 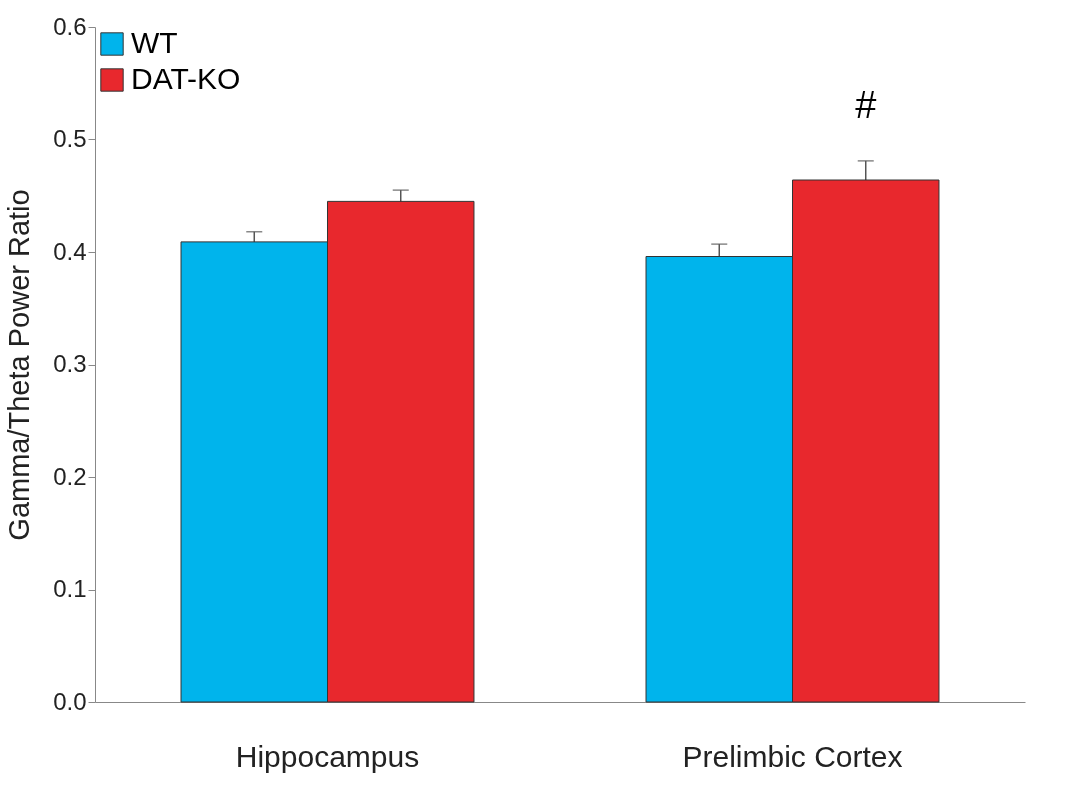 What do you see at coordinates (70, 26) in the screenshot?
I see `y-tick-label: 0.6` at bounding box center [70, 26].